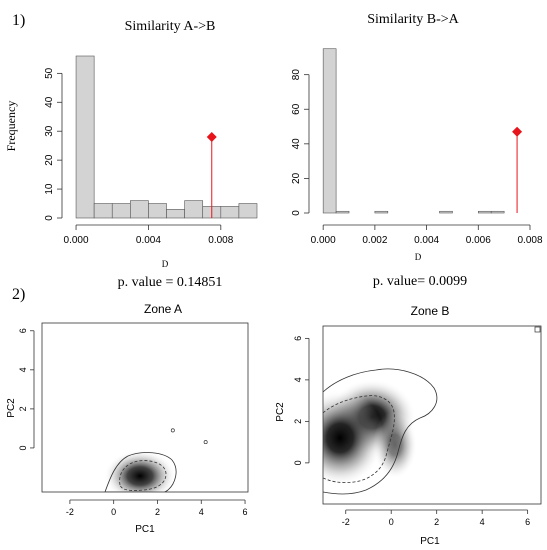 The width and height of the screenshot is (547, 550). What do you see at coordinates (49, 131) in the screenshot?
I see `y-tick-label: 30` at bounding box center [49, 131].